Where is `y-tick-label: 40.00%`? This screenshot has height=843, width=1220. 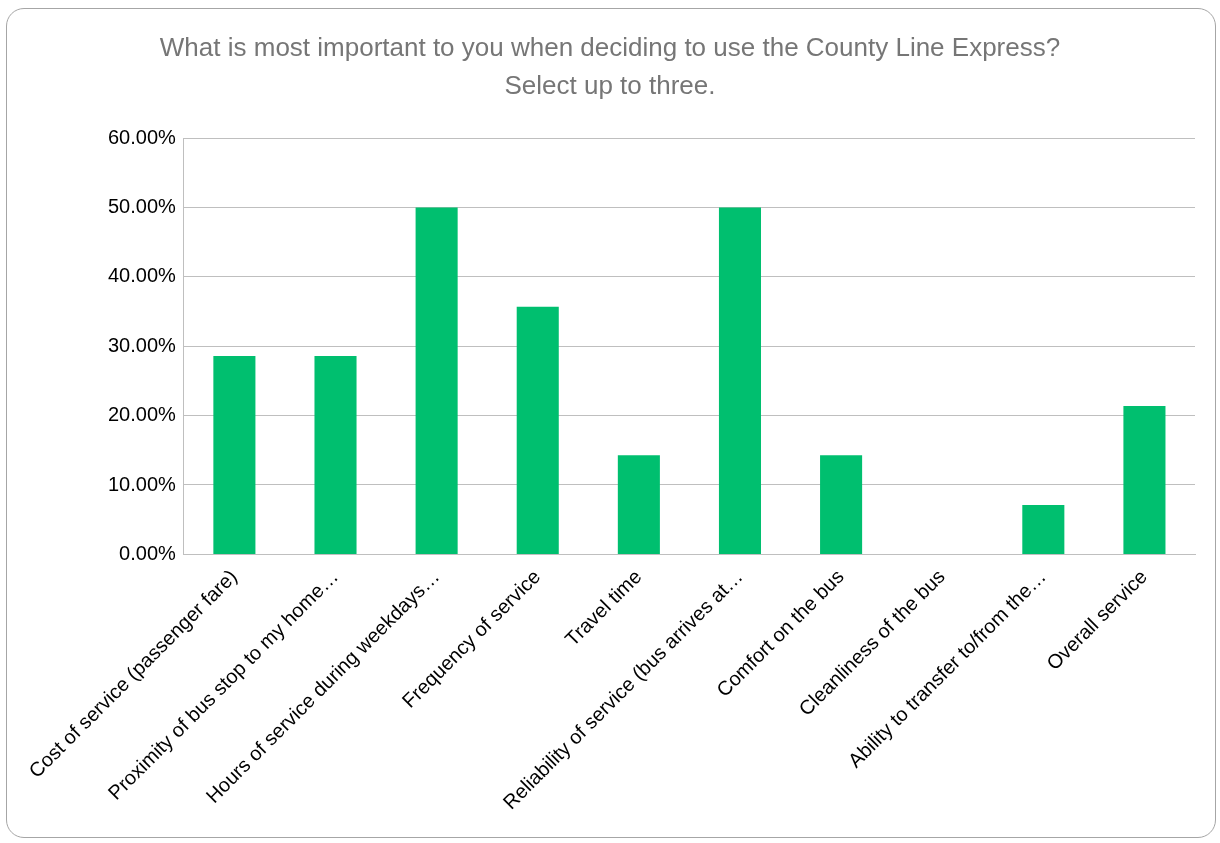
y-tick-label: 40.00% is located at coordinates (142, 275).